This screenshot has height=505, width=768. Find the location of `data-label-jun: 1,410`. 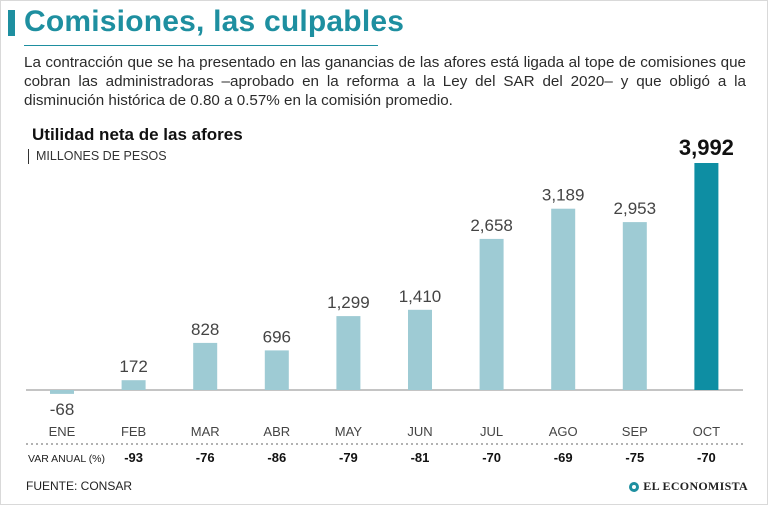

data-label-jun: 1,410 is located at coordinates (420, 296).